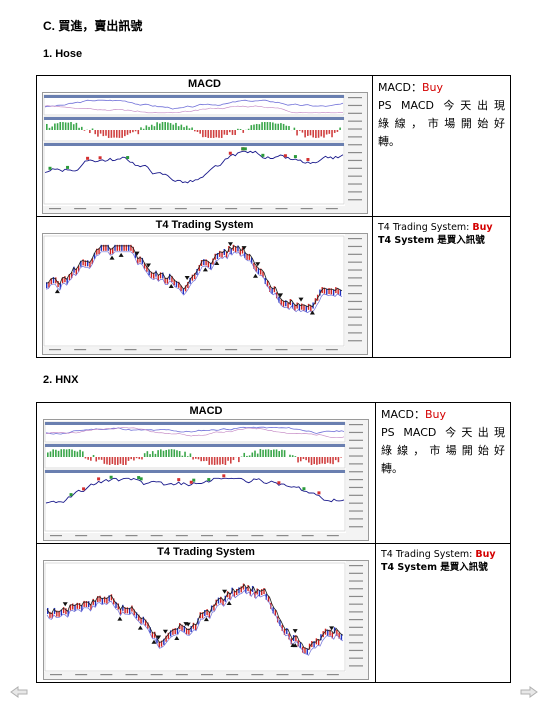 This screenshot has height=709, width=547. I want to click on hose-title: 1. Hose, so click(63, 54).